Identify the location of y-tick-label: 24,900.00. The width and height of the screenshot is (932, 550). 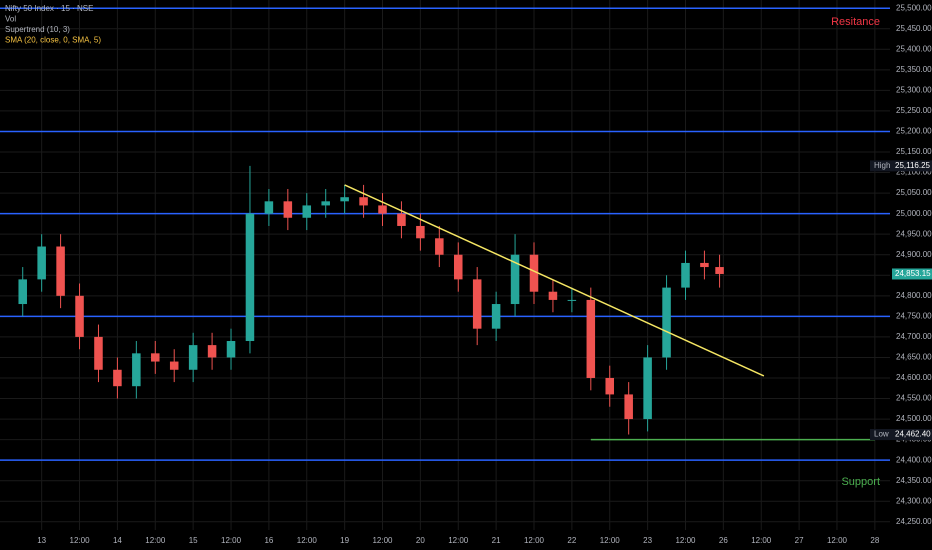
(914, 254).